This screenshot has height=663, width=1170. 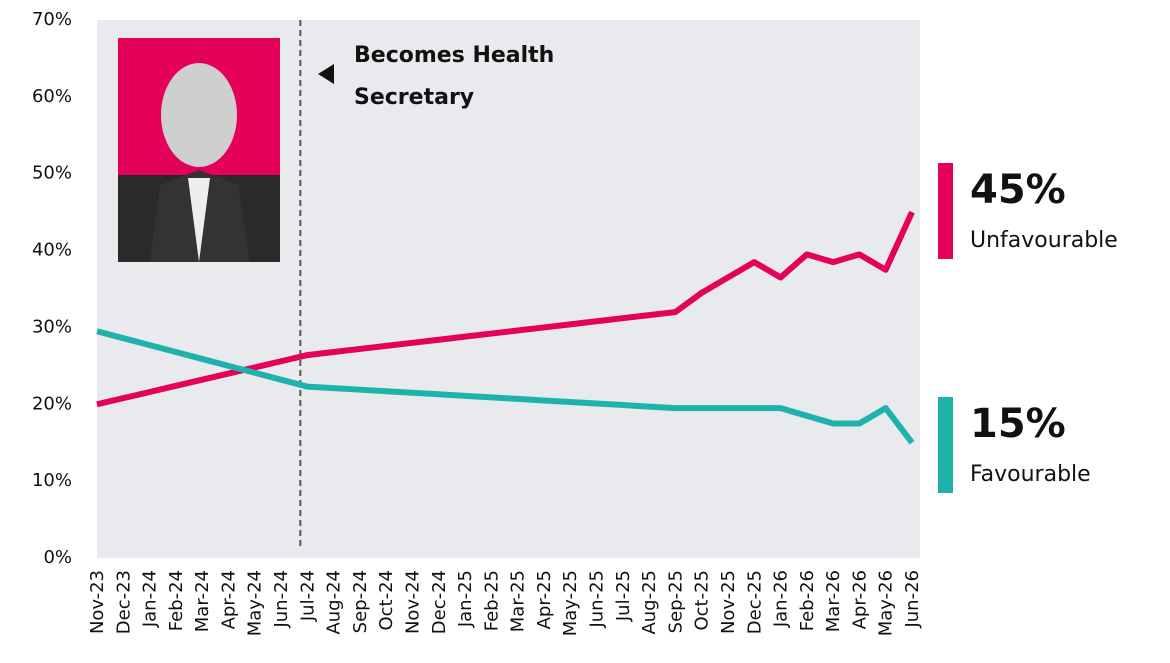 I want to click on x-tick-label: Mar-25, so click(x=518, y=601).